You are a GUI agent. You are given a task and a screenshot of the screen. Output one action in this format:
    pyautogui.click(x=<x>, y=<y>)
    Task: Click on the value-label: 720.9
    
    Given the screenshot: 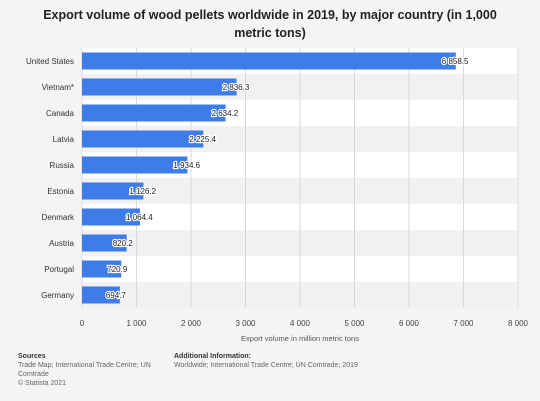 What is the action you would take?
    pyautogui.click(x=117, y=269)
    